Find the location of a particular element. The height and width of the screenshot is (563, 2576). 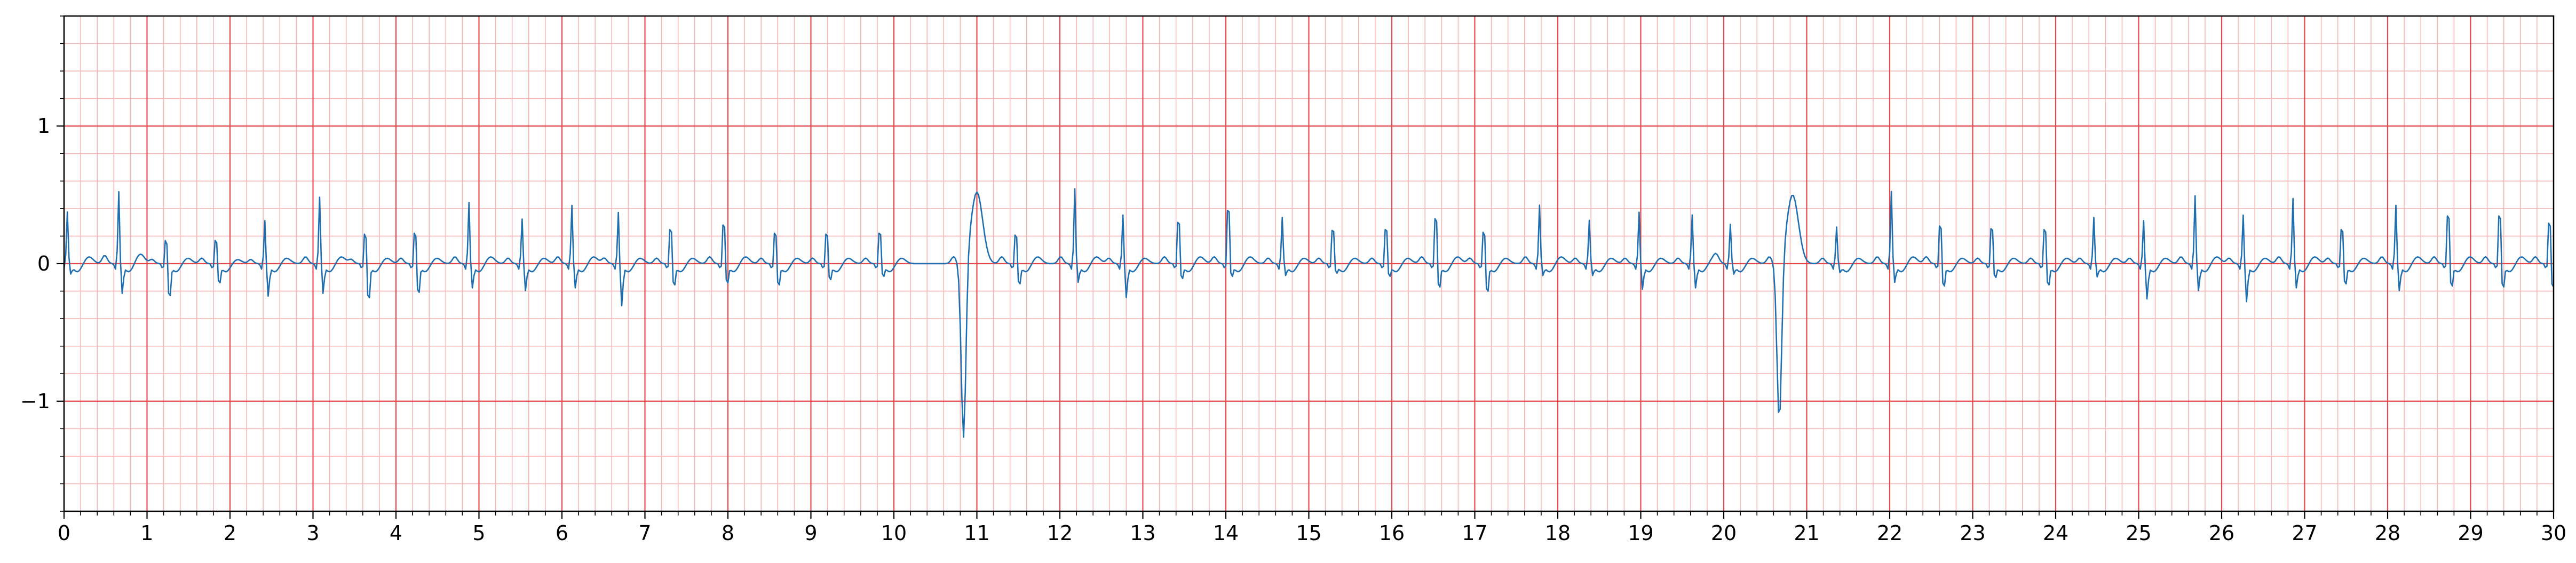

x-tick-label: 7 is located at coordinates (644, 533).